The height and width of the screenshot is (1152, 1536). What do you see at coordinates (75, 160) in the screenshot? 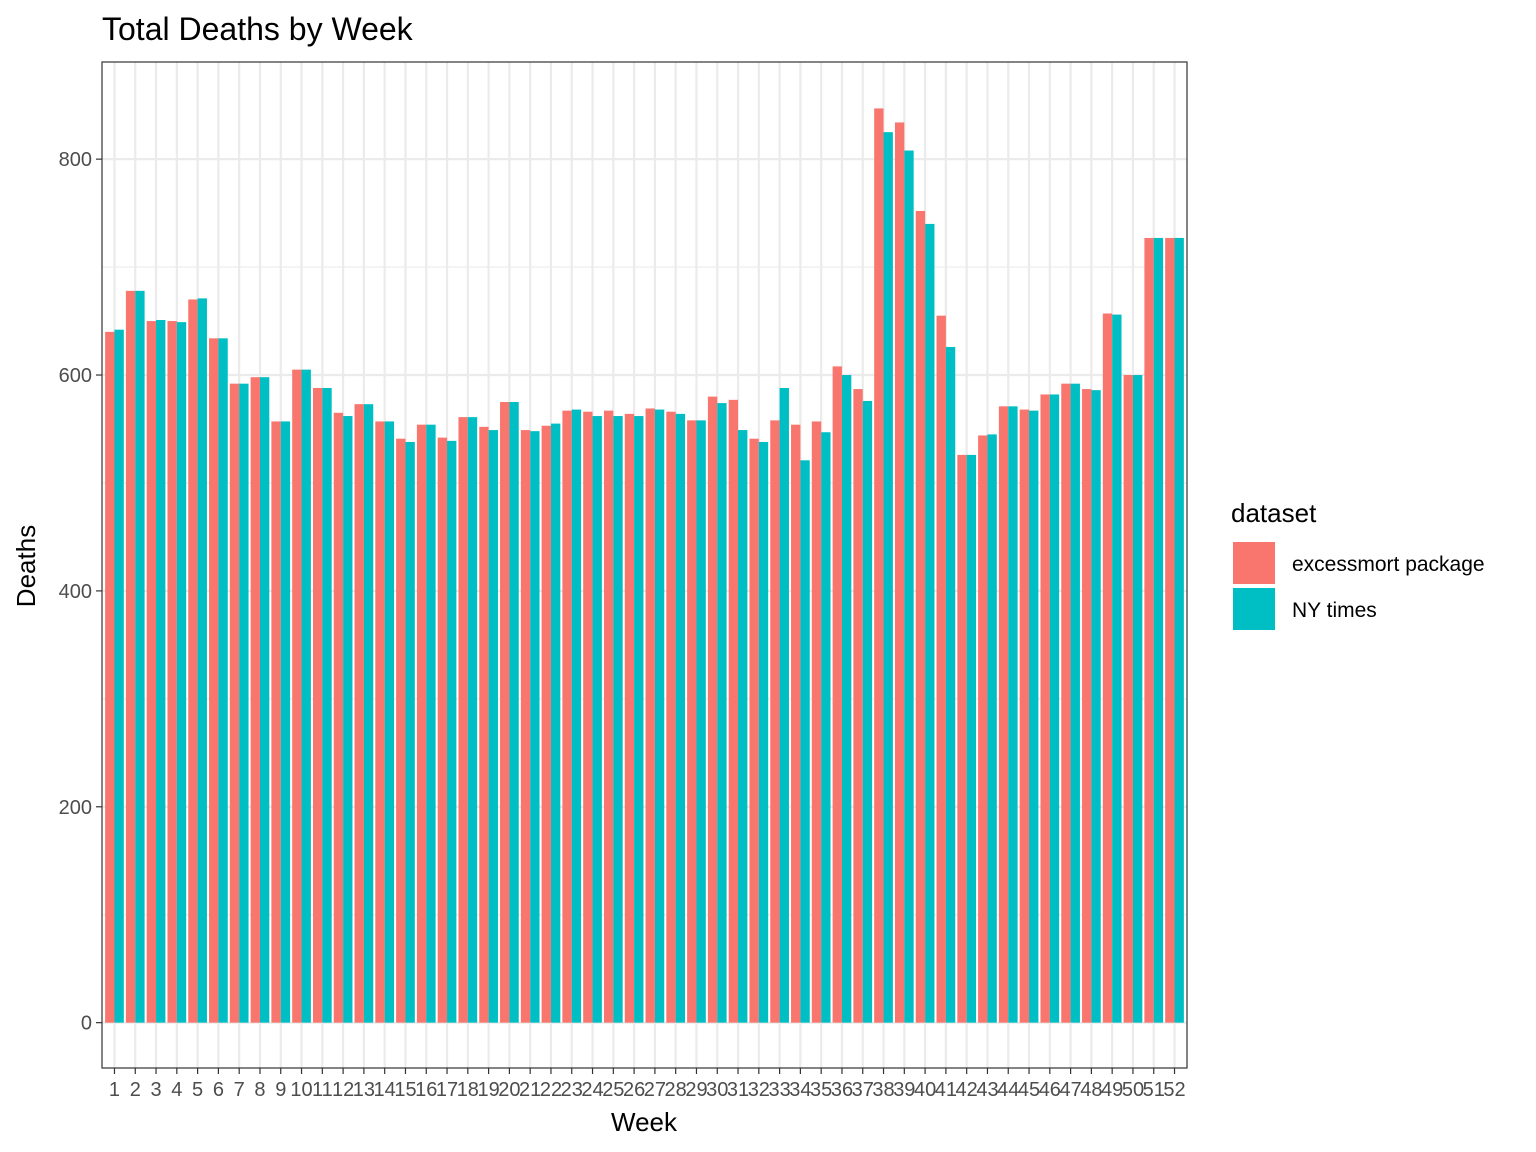
I see `y-tick-label: 800` at bounding box center [75, 160].